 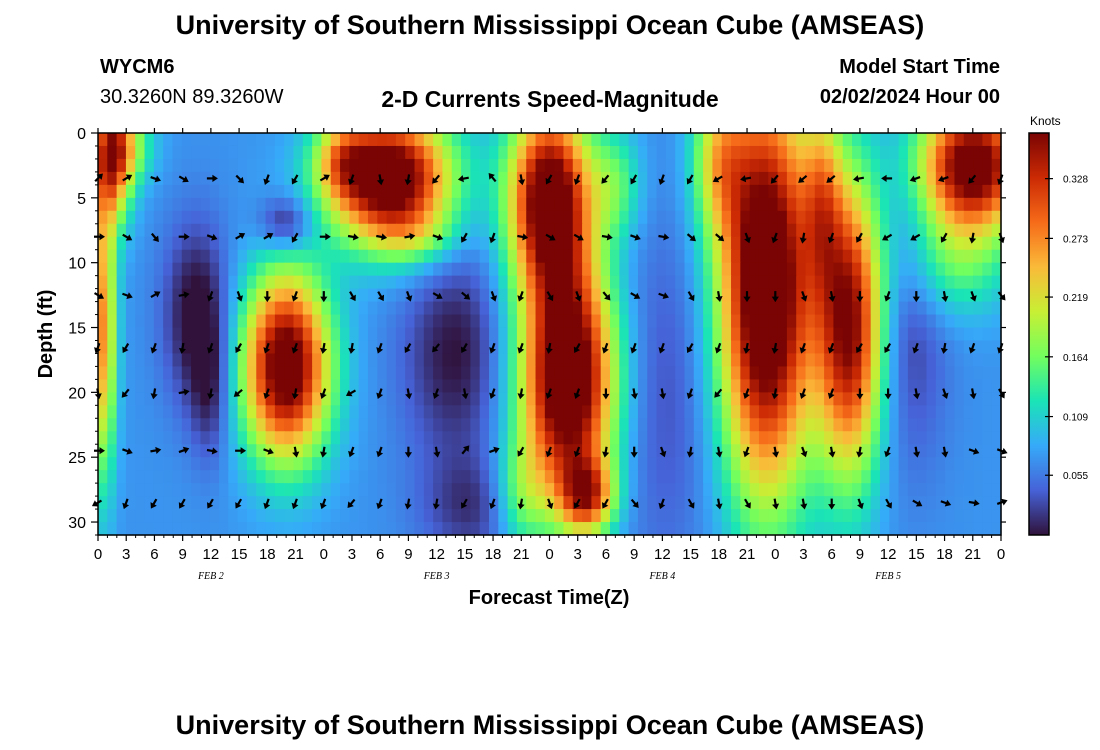 I want to click on x-tick-label: 3, so click(x=126, y=554).